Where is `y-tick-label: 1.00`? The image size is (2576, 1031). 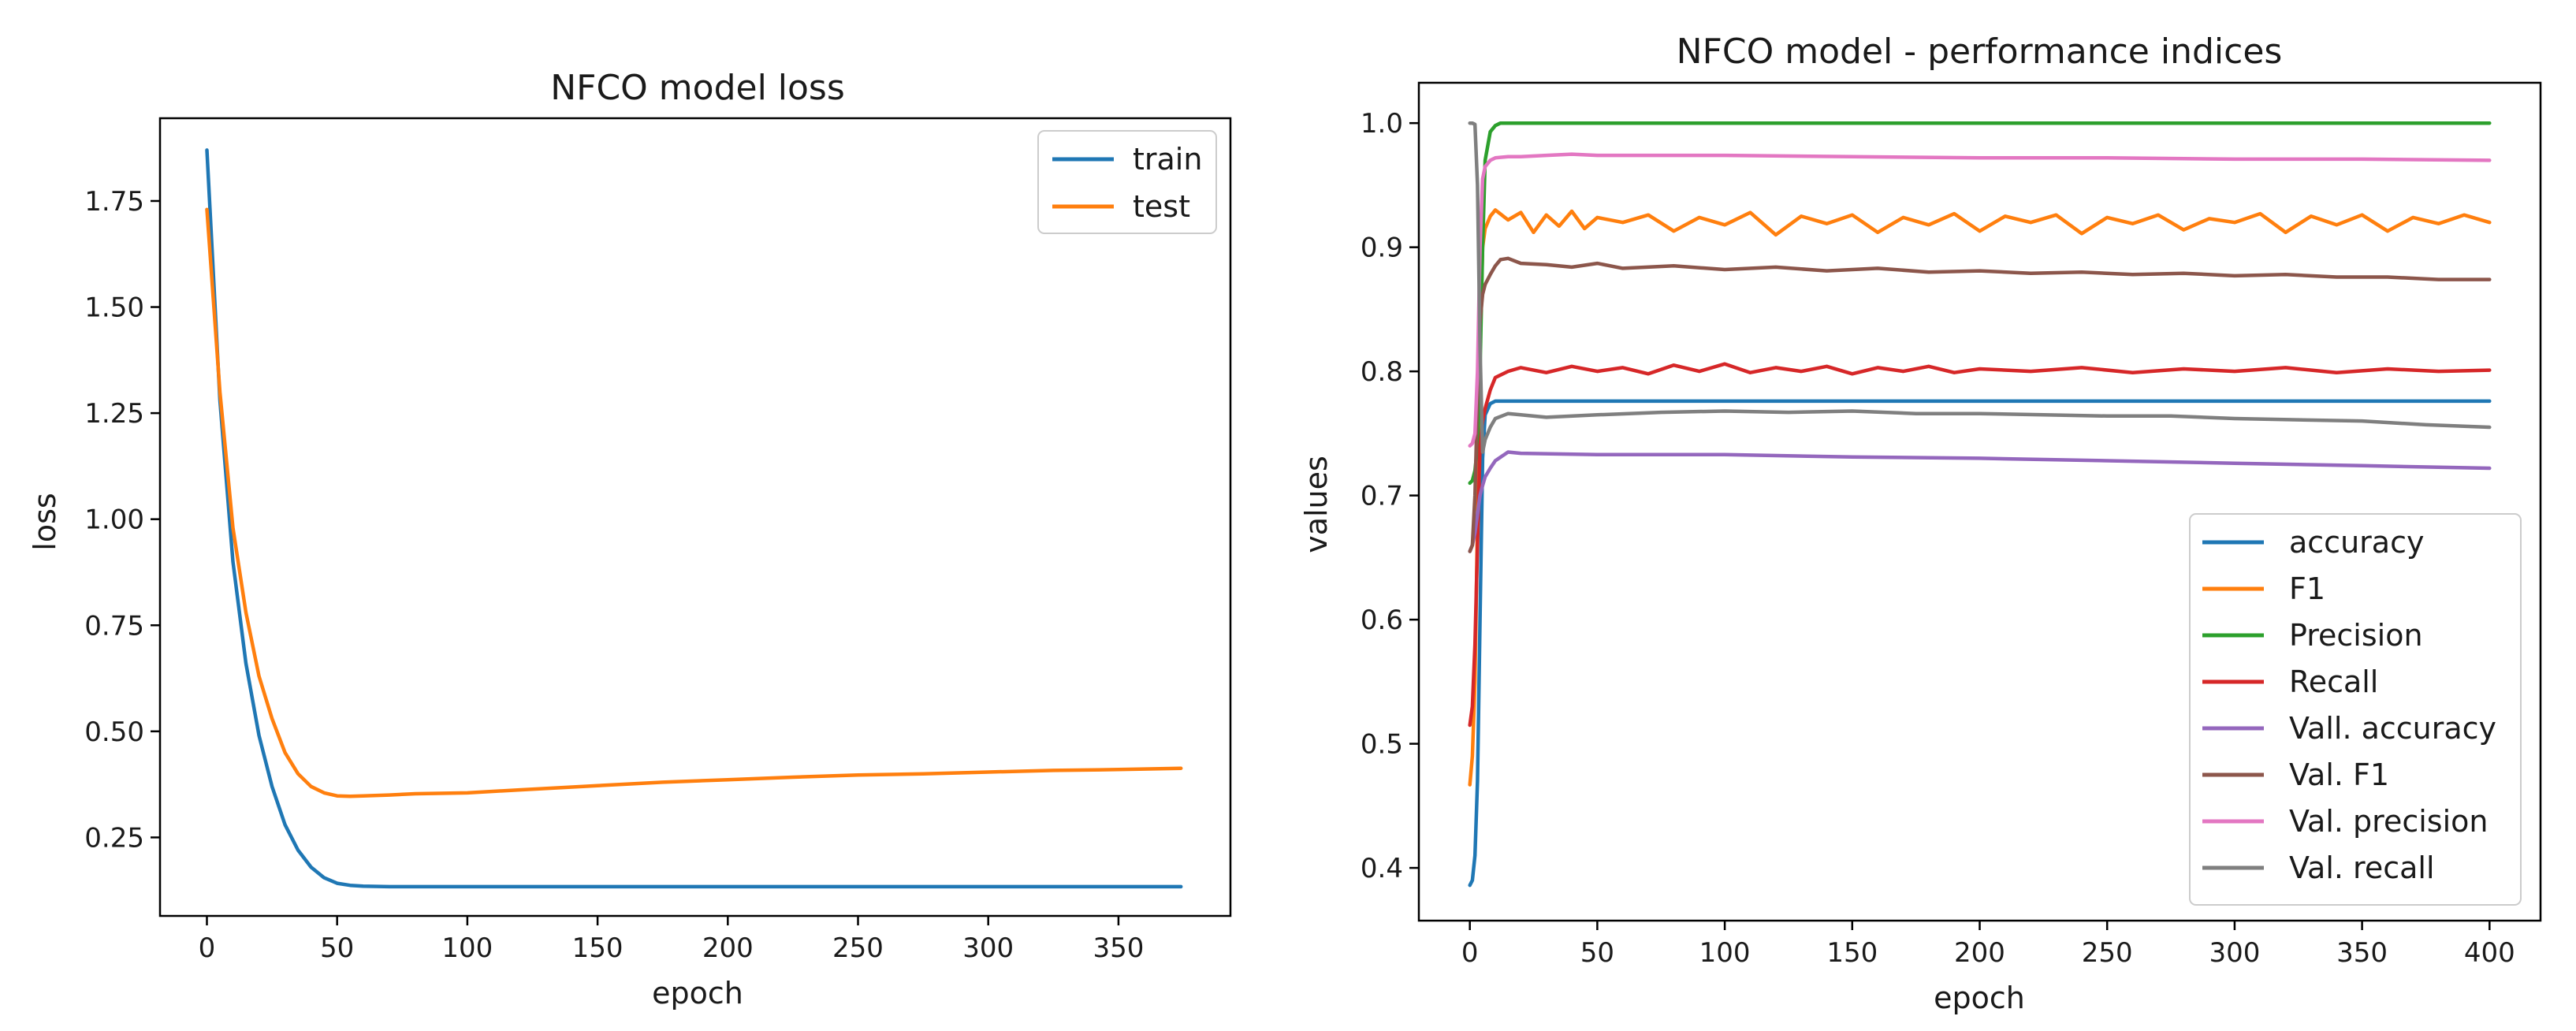
y-tick-label: 1.00 is located at coordinates (114, 520).